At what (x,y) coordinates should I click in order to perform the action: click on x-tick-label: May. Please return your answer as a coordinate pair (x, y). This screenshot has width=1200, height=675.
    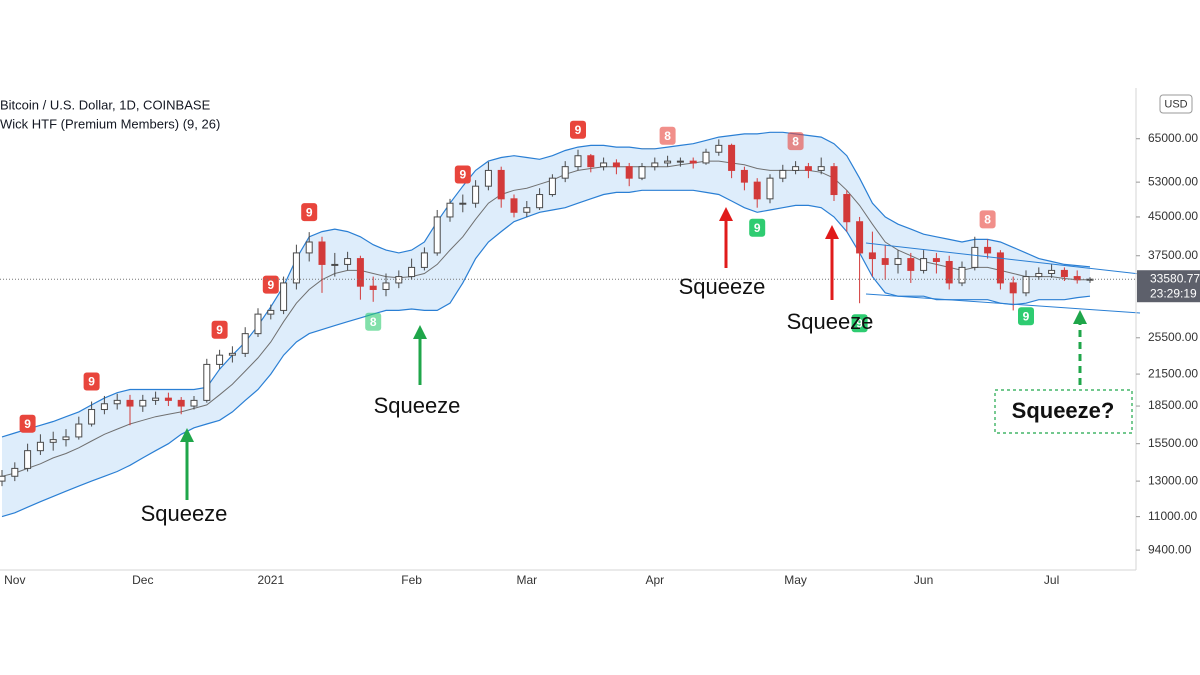
    Looking at the image, I should click on (795, 580).